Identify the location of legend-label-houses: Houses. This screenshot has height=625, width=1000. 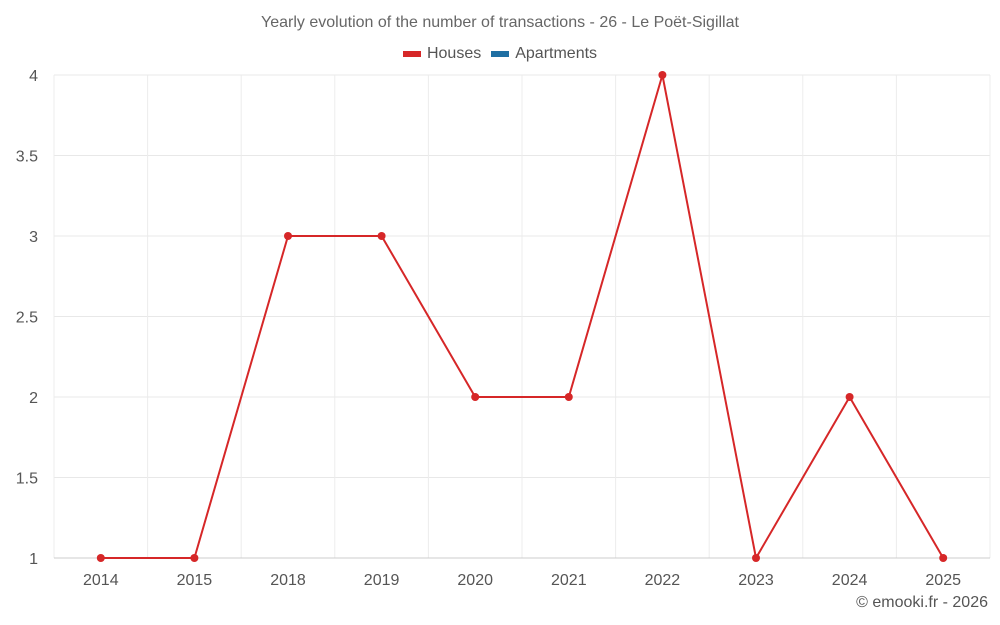
(454, 53).